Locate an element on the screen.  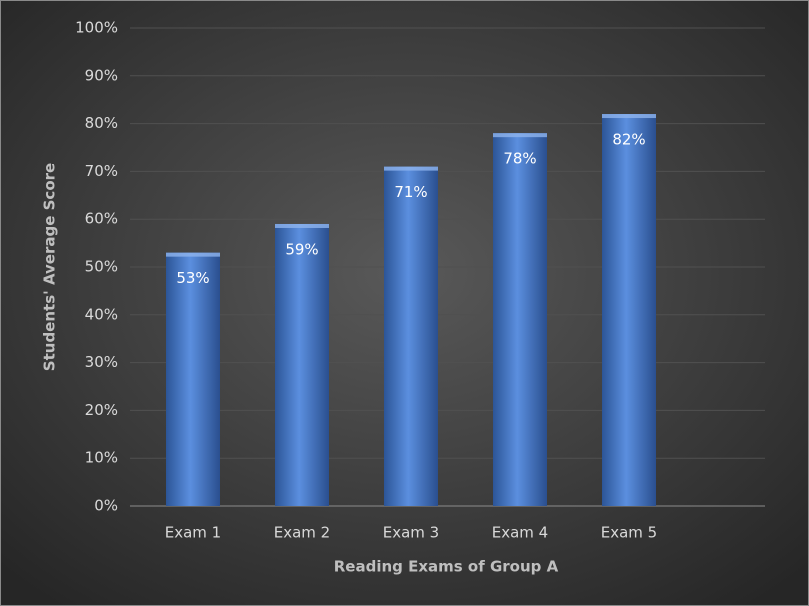
y-tick-label: 20% is located at coordinates (101, 410).